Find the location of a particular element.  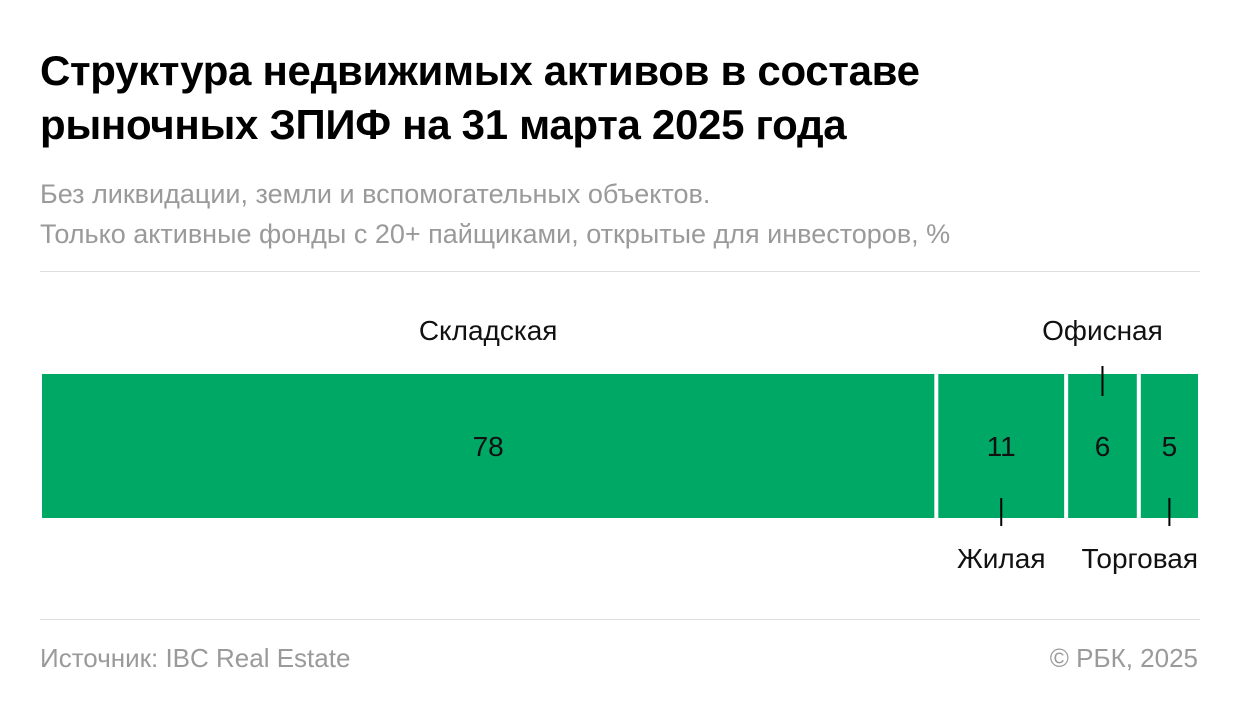

segment-4-category-label: Торговая is located at coordinates (1139, 558).